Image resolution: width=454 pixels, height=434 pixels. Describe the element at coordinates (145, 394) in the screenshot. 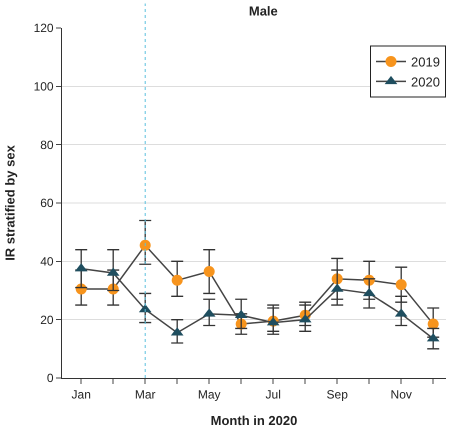

I see `x-tick-label: Mar` at that location.